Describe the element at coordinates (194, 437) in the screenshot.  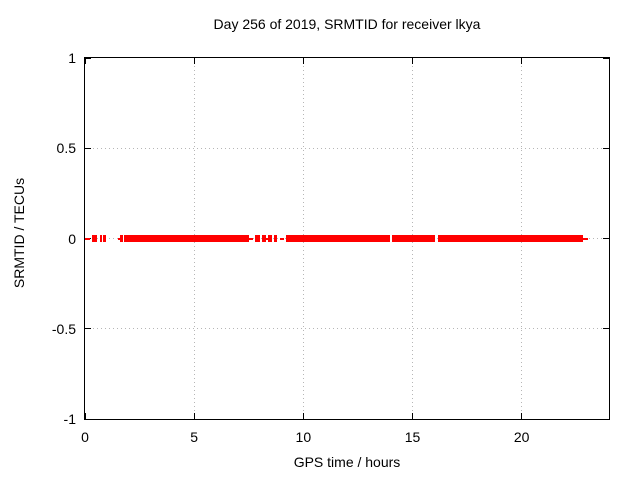
I see `x-tick-label: 5` at that location.